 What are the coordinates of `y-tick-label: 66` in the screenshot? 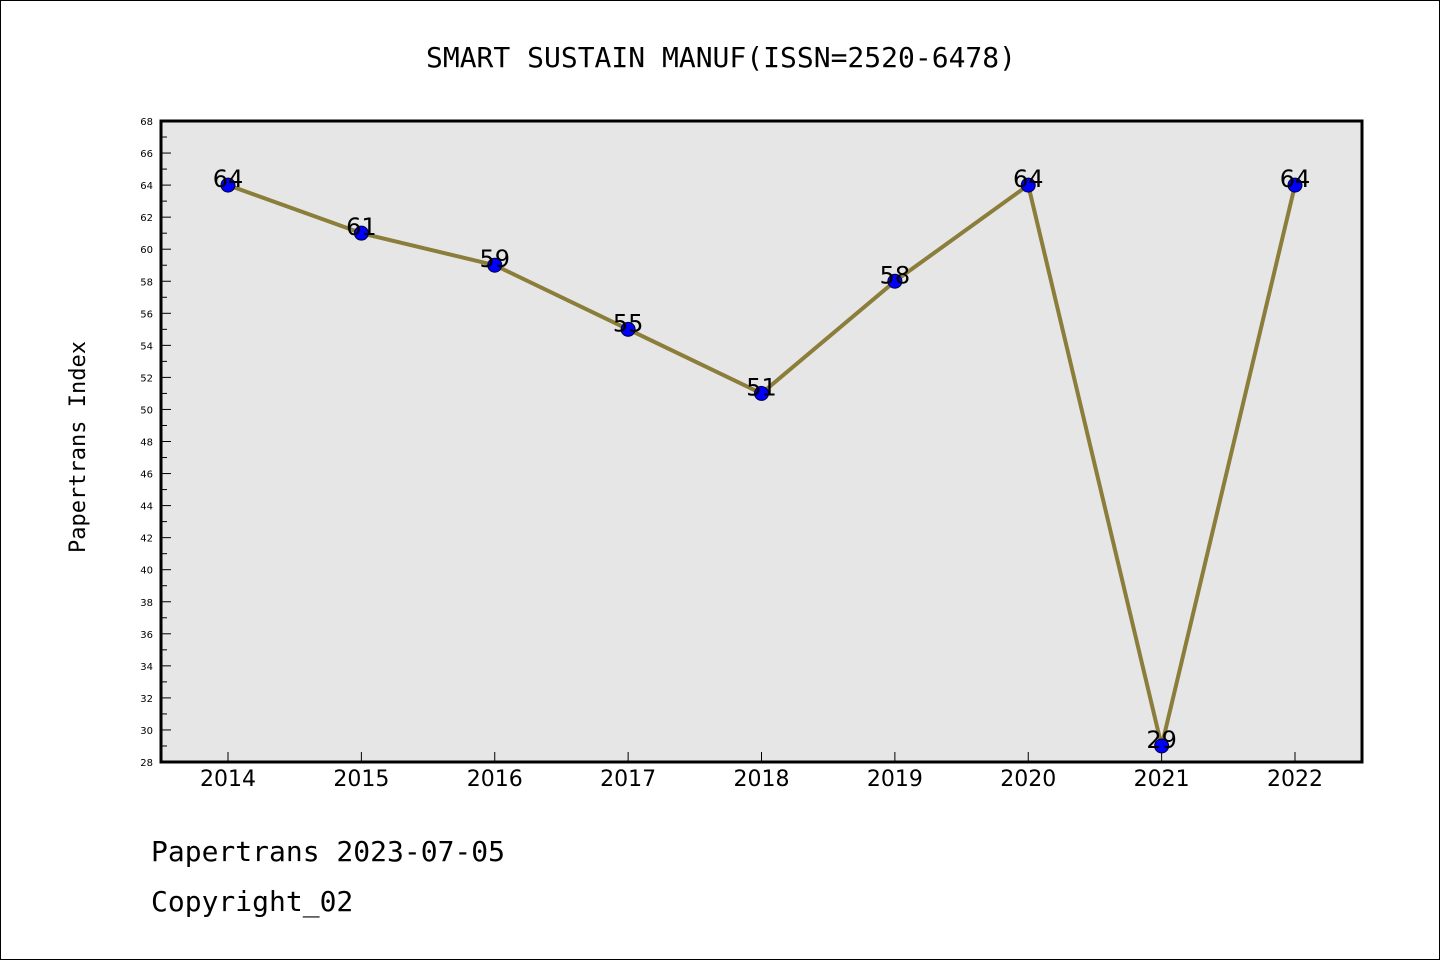 It's located at (146, 154).